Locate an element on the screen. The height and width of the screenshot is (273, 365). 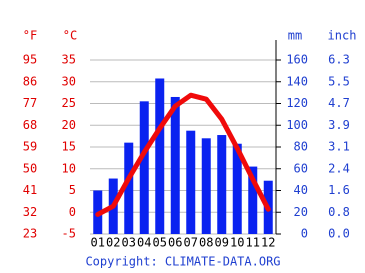
y-tick-label-f: 95 is located at coordinates (30, 60).